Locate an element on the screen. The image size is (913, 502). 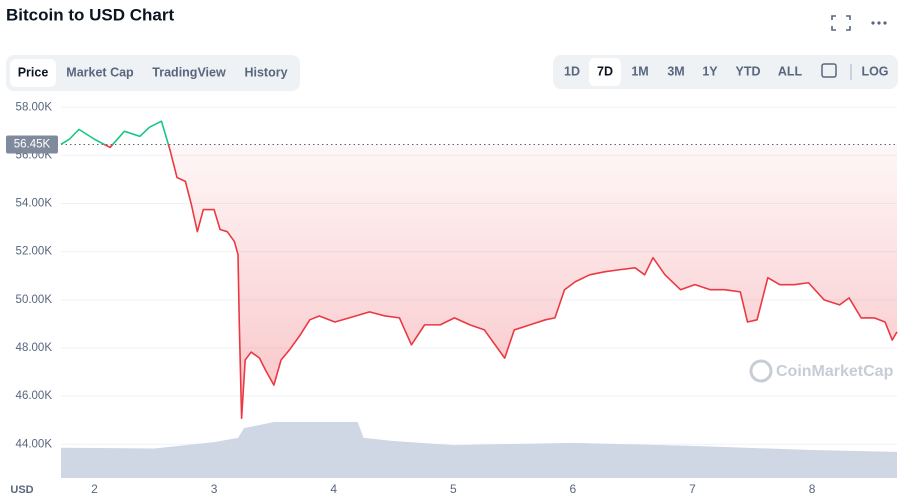
watermark-logo is located at coordinates (761, 371).